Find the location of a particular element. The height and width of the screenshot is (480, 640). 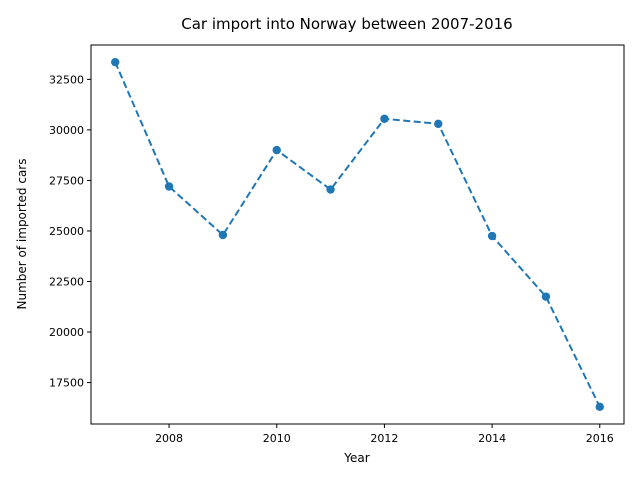

x-tick-label: 2008 is located at coordinates (169, 438).